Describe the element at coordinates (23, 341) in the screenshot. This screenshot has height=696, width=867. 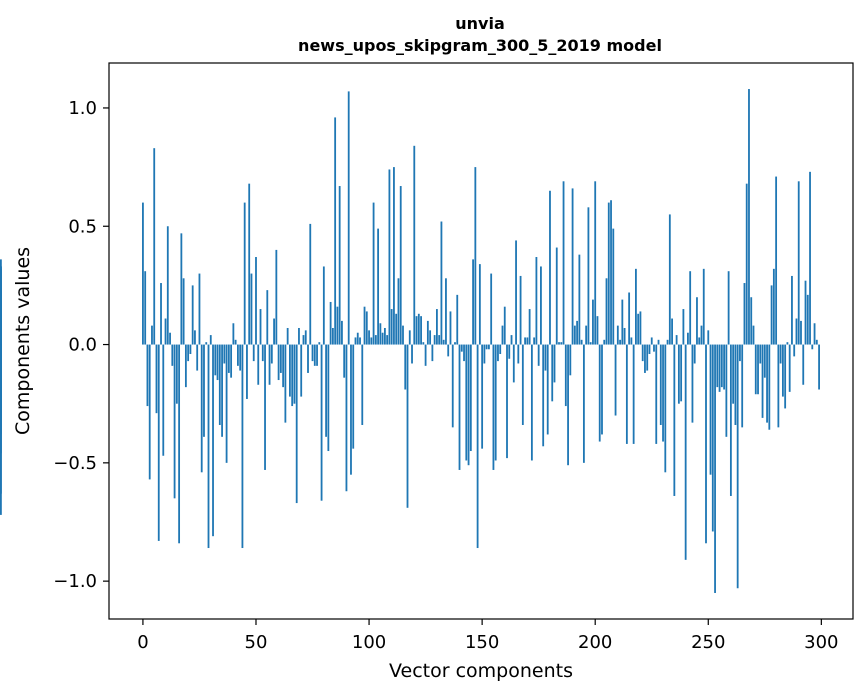
I see `y-axis-label: Components values` at that location.